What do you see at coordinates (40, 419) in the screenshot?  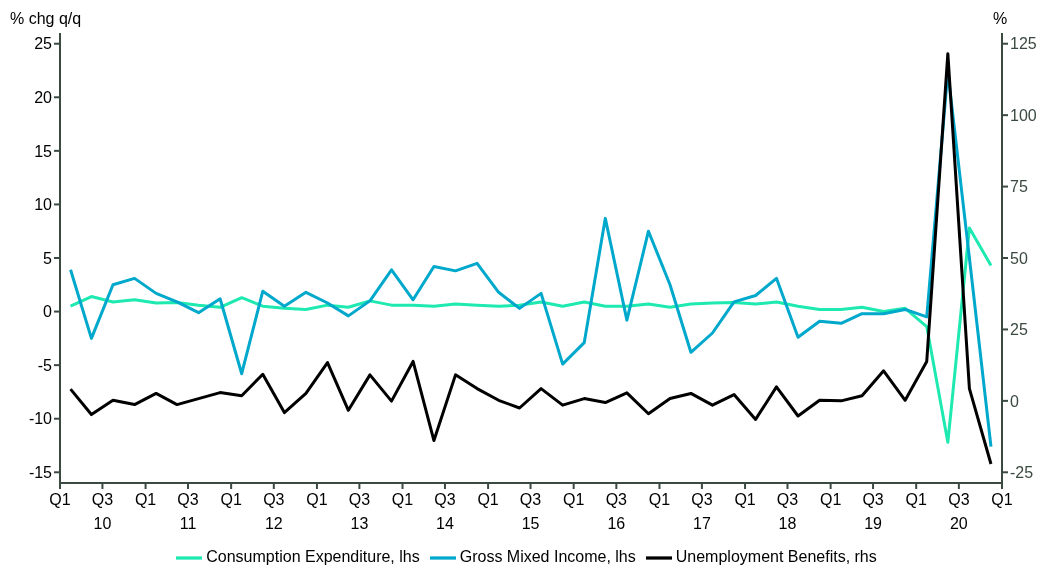 I see `y-tick-label: -10` at bounding box center [40, 419].